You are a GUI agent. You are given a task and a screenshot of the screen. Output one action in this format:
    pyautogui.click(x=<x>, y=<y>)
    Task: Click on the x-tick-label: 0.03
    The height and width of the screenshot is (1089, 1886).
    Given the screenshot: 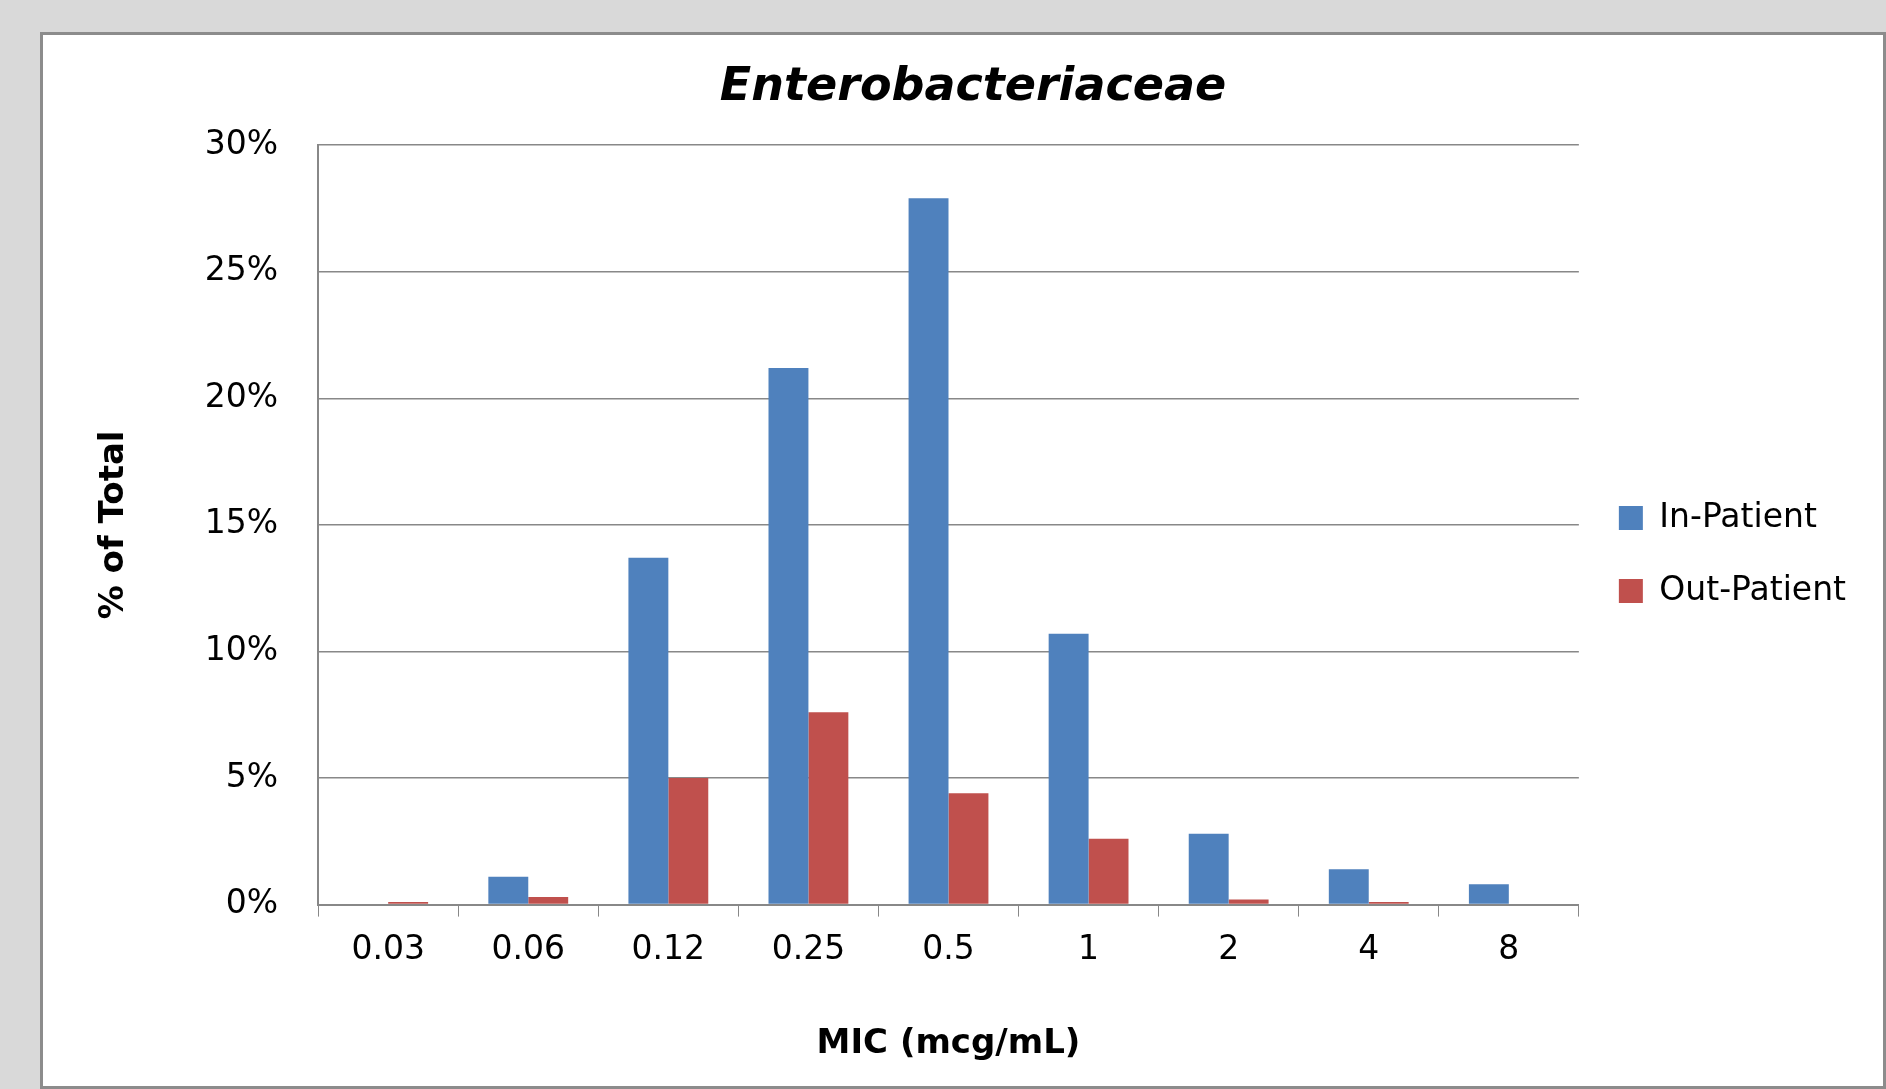 What is the action you would take?
    pyautogui.click(x=388, y=947)
    